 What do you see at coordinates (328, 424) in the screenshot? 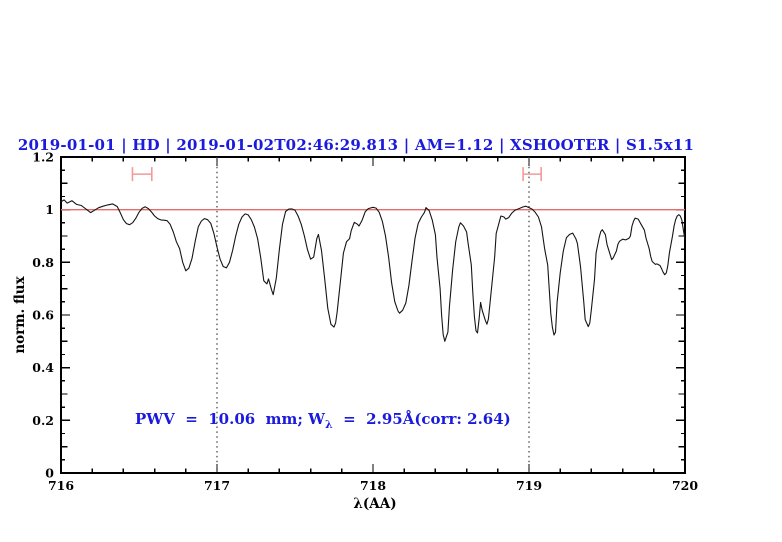
I see `lambda-subscript: λ` at bounding box center [328, 424].